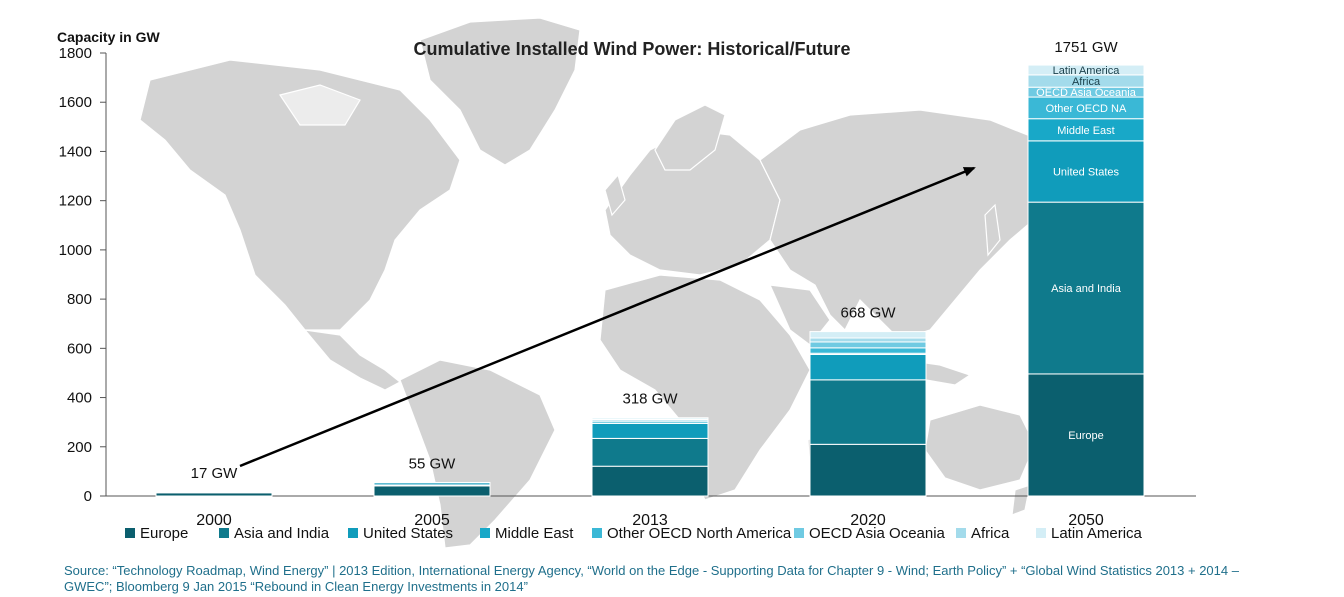  I want to click on x-axis-labels: 2000 2005 2013 2020 2050, so click(650, 520).